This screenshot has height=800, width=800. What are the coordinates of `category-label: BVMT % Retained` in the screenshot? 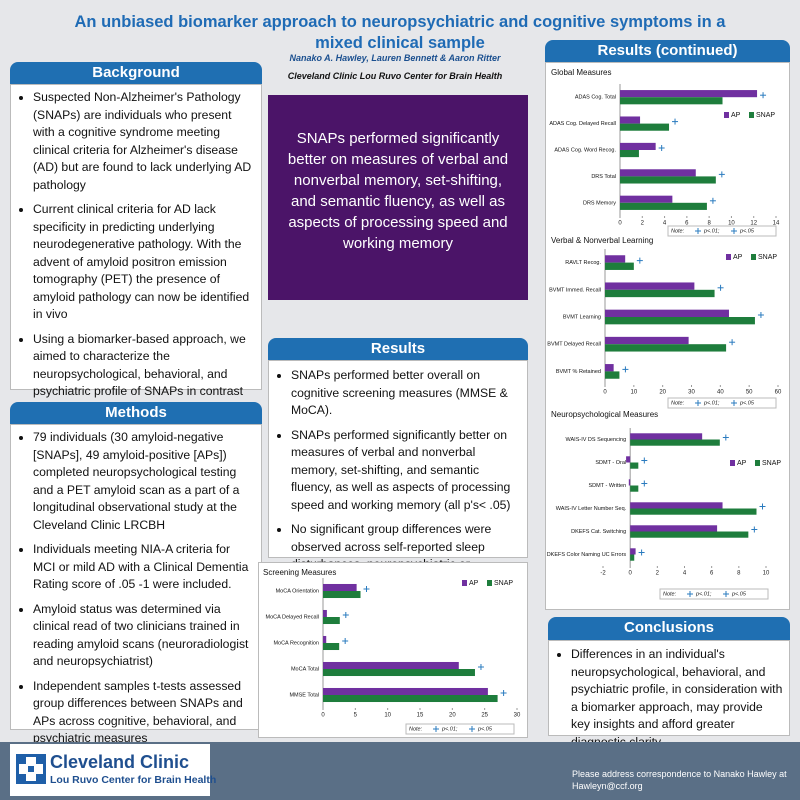 It's located at (578, 372).